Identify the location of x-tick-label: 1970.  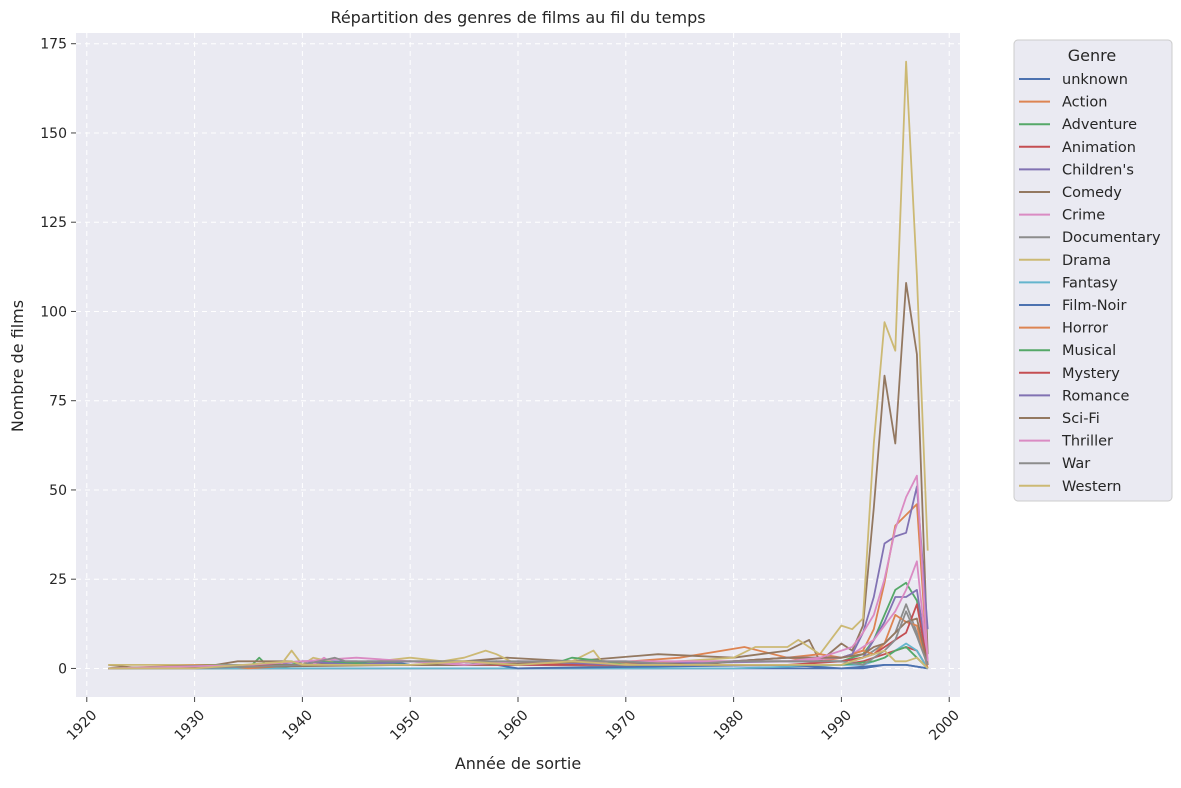
(621, 725).